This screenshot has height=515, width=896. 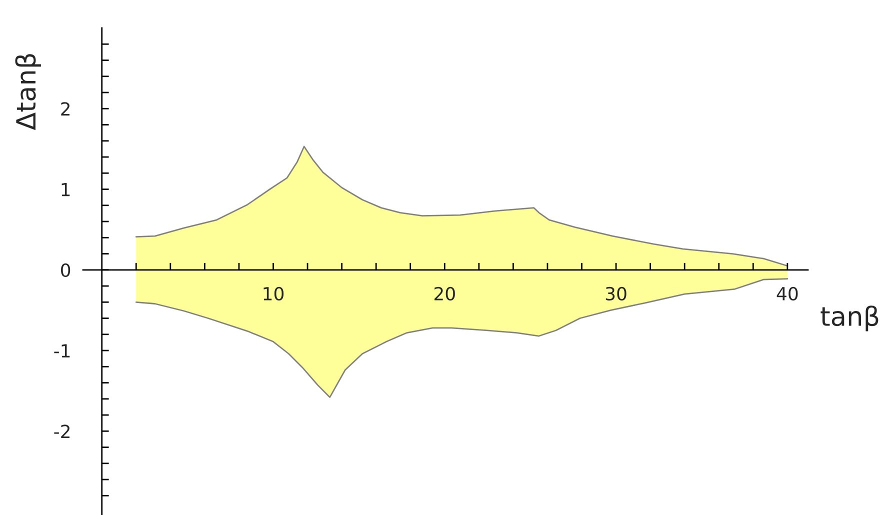 What do you see at coordinates (28, 92) in the screenshot?
I see `y-axis-title: Δtanβ` at bounding box center [28, 92].